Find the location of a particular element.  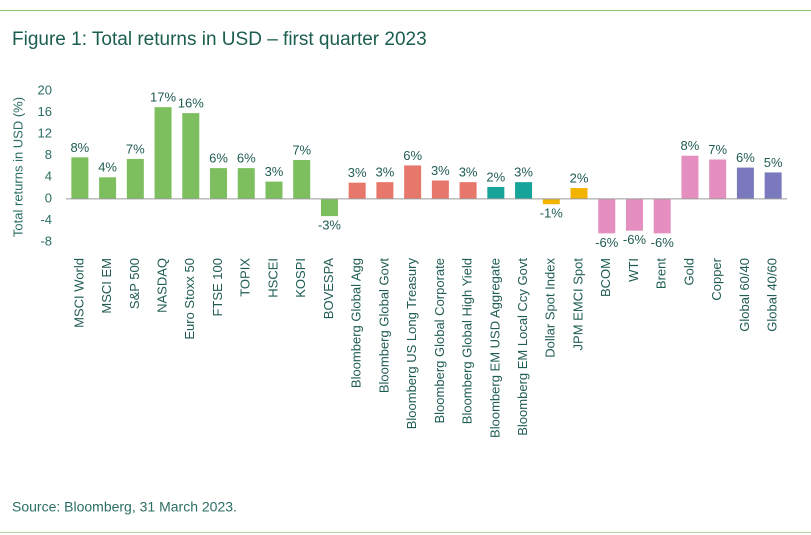

value-label: -3% is located at coordinates (330, 225).